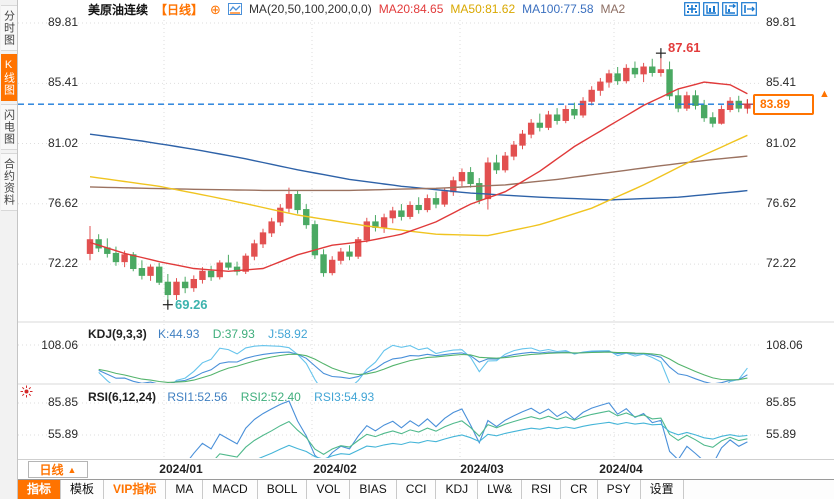 Image resolution: width=834 pixels, height=499 pixels. I want to click on symbol-title: 美原油连续, so click(118, 9).